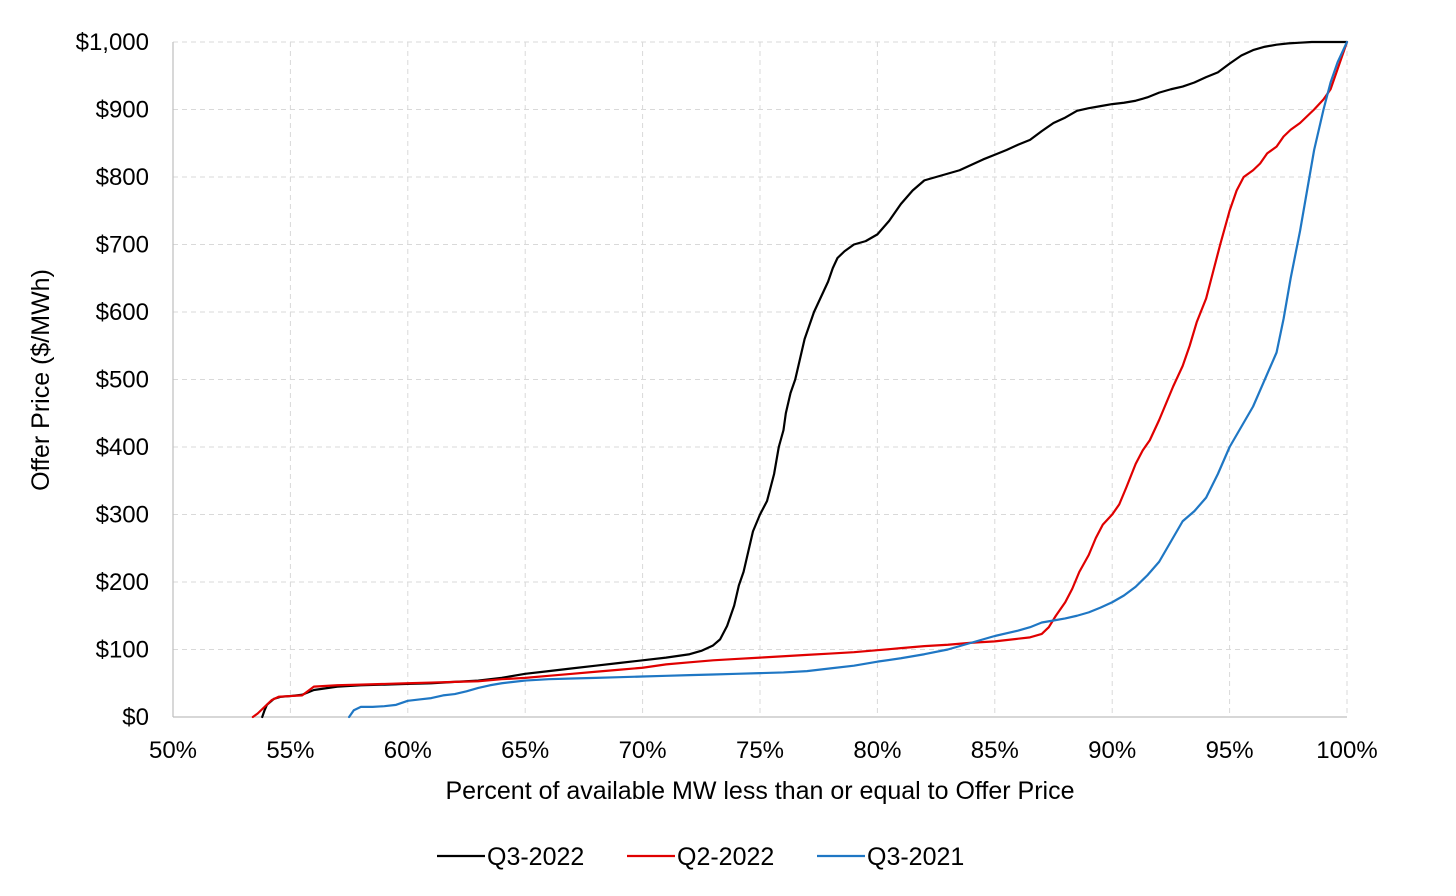 The width and height of the screenshot is (1456, 896). I want to click on x-tick-label: 70%, so click(643, 750).